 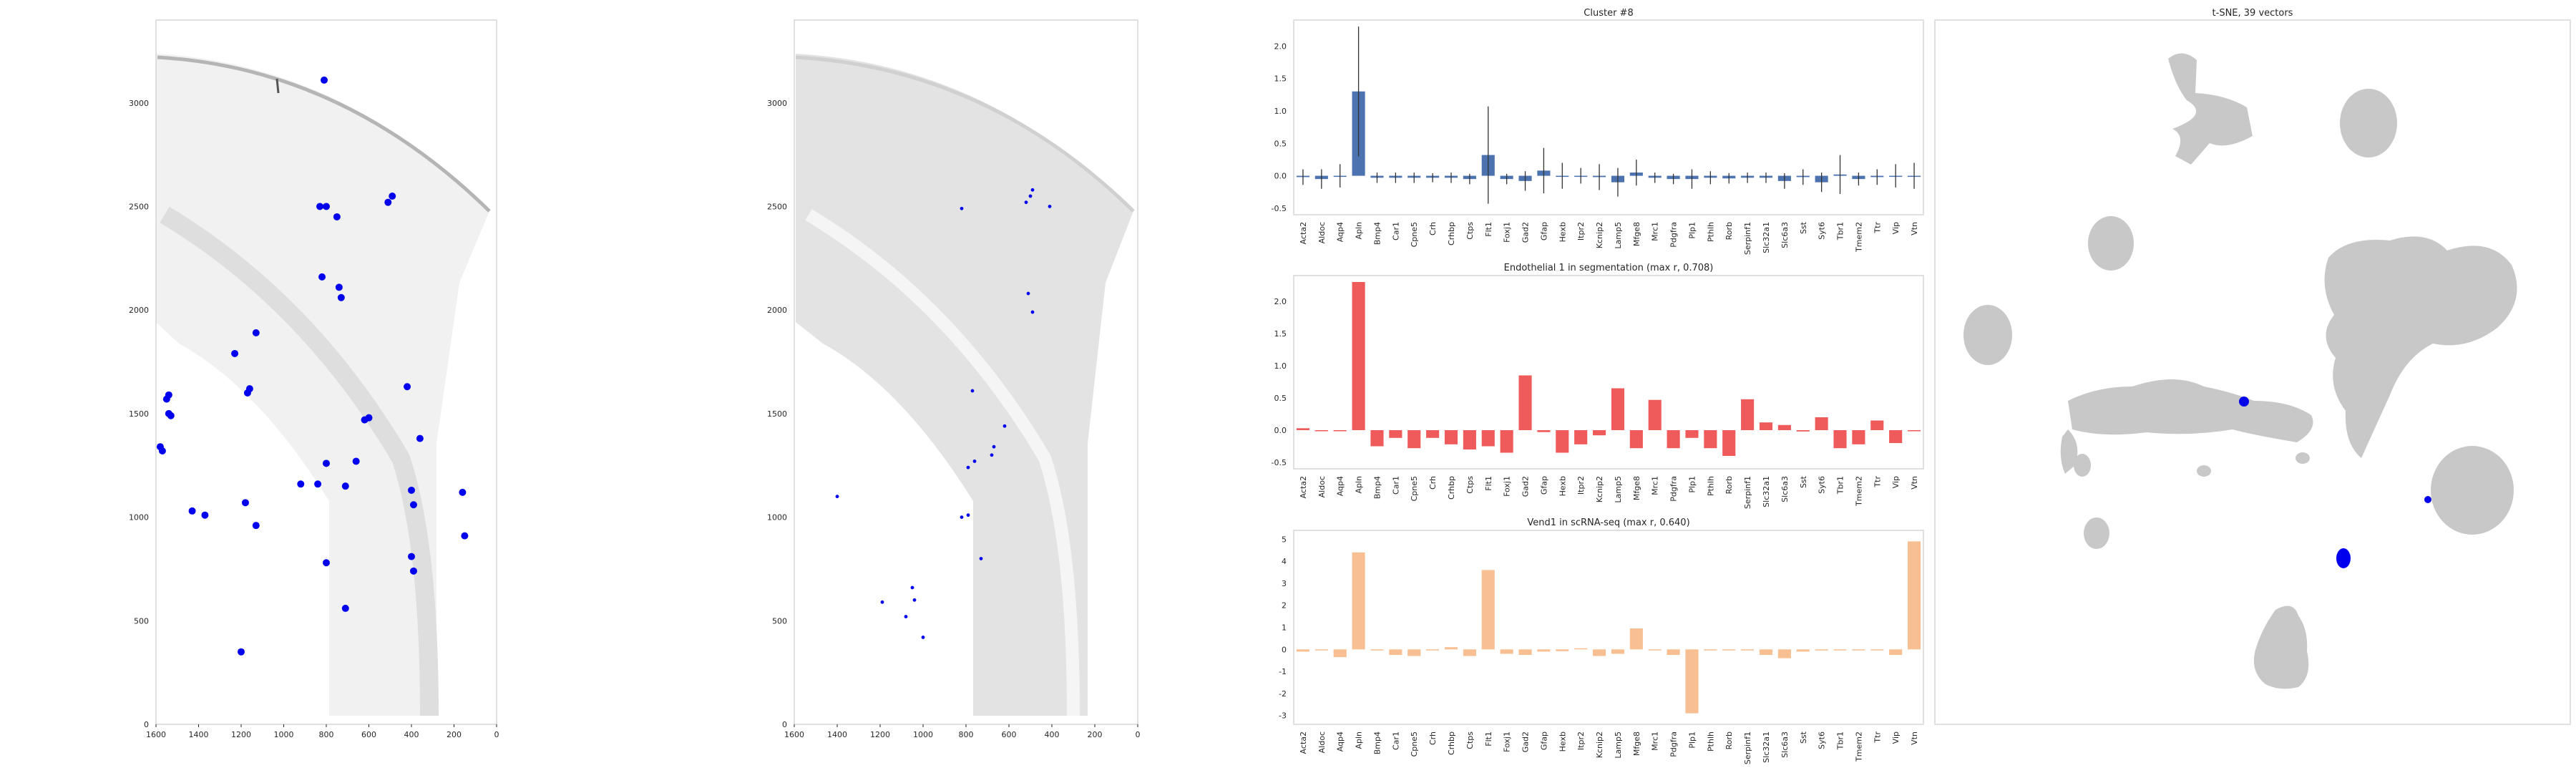 I want to click on x-tick-label: 800, so click(x=326, y=735).